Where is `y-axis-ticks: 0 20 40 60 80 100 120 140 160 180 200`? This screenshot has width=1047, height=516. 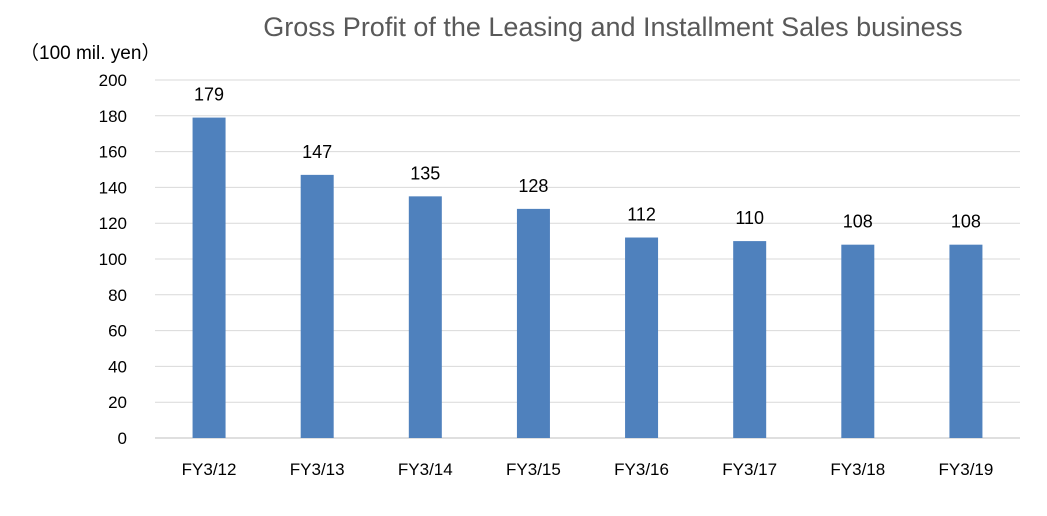 y-axis-ticks: 0 20 40 60 80 100 120 140 160 180 200 is located at coordinates (113, 259).